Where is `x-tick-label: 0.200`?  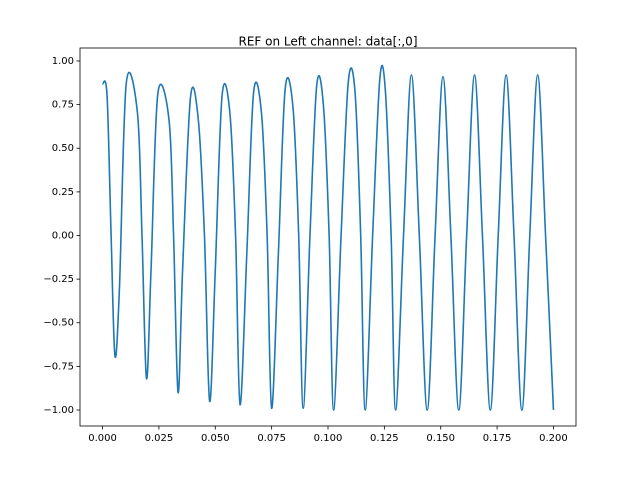 x-tick-label: 0.200 is located at coordinates (553, 438).